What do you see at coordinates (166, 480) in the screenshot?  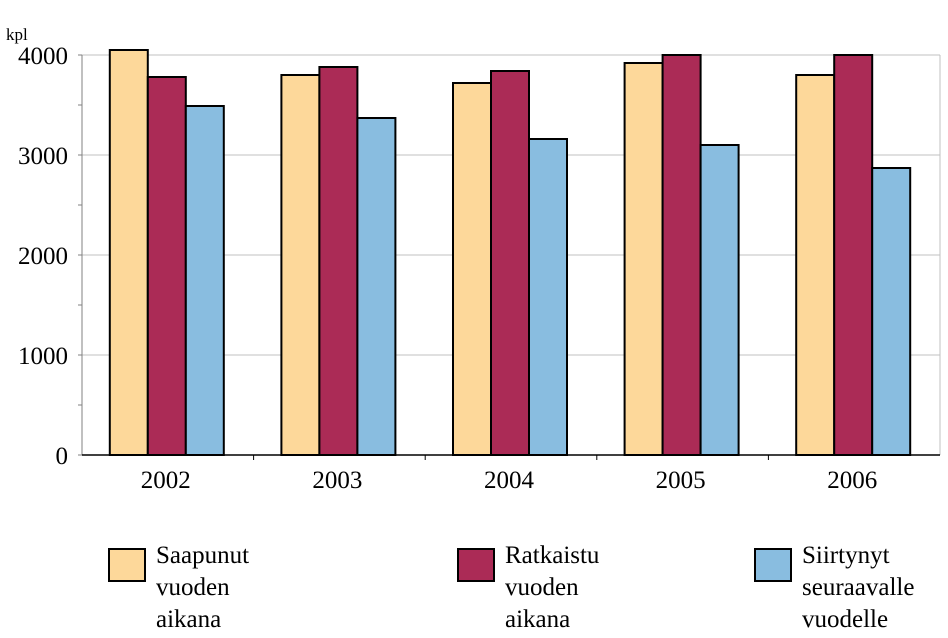 I see `x-tick-label: 2002` at bounding box center [166, 480].